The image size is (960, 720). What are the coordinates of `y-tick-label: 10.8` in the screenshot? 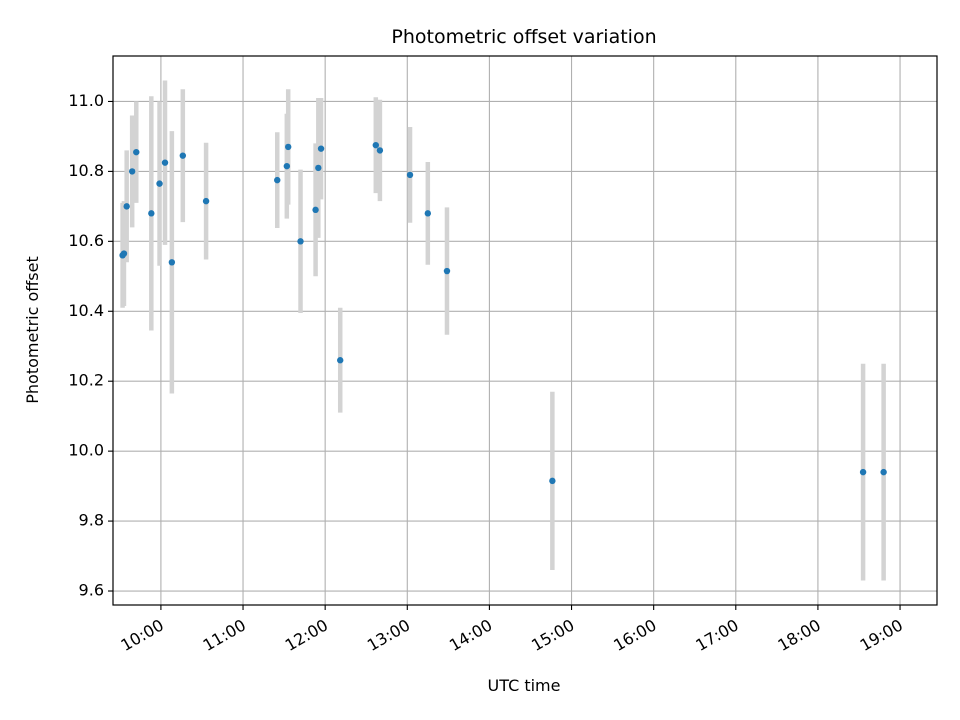 It's located at (86, 170).